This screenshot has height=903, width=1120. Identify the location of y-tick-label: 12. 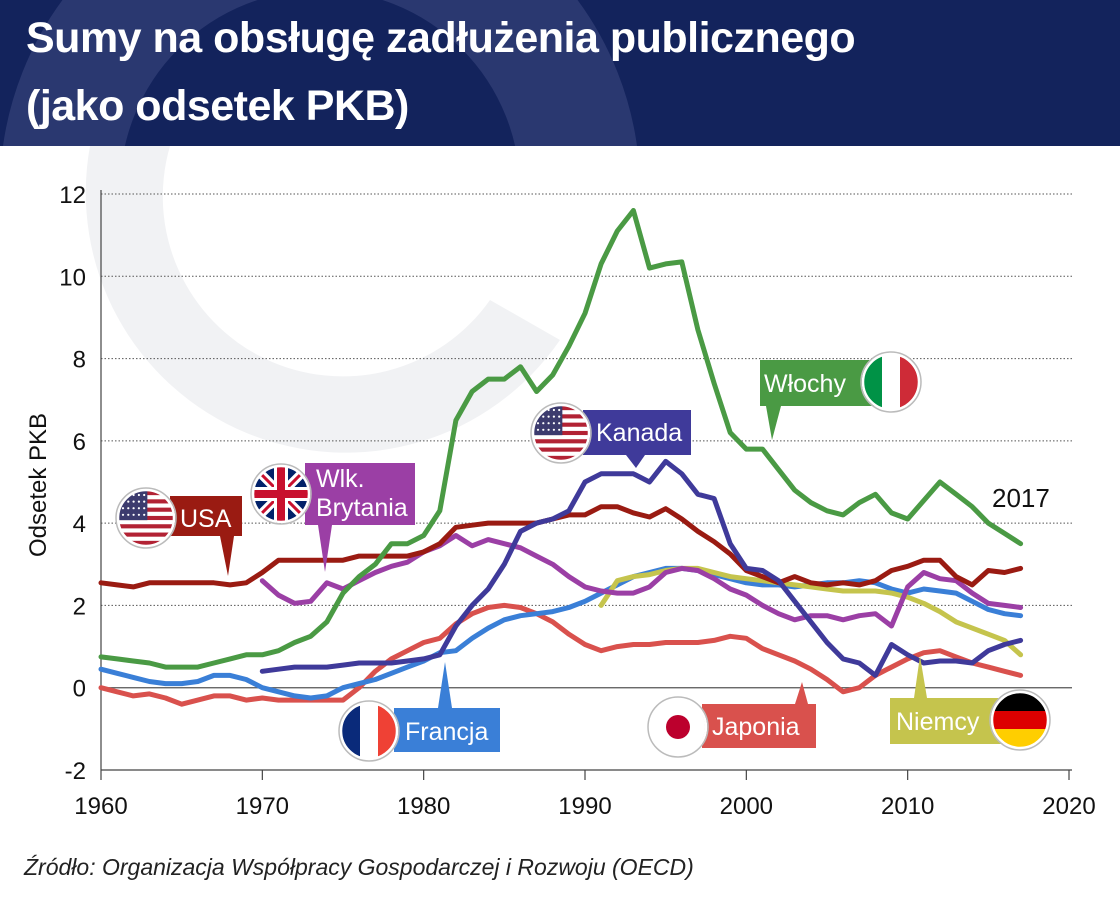
(72, 195).